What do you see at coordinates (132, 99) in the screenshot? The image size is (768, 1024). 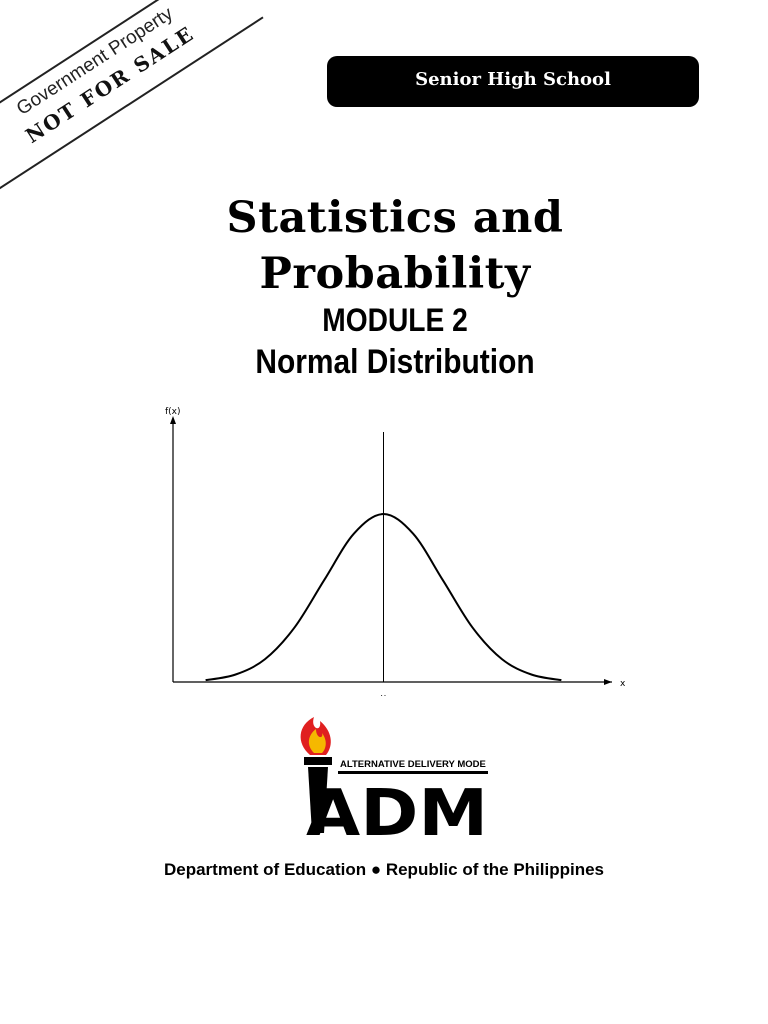 I see `government-property-banner: Government Property NOT FOR SALE` at bounding box center [132, 99].